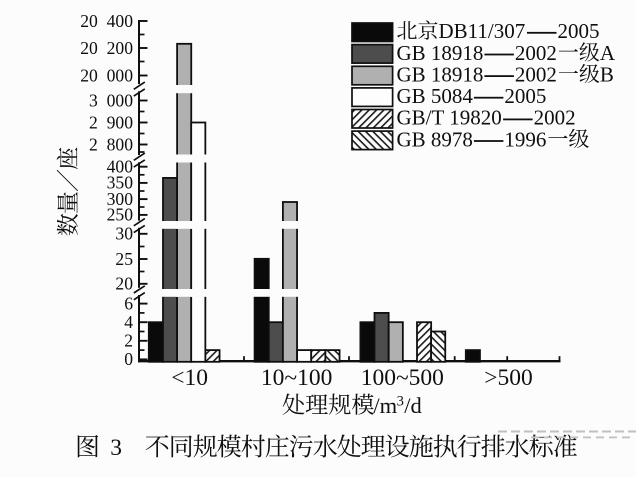 The width and height of the screenshot is (636, 477). I want to click on svg-text: 30, so click(124, 234).